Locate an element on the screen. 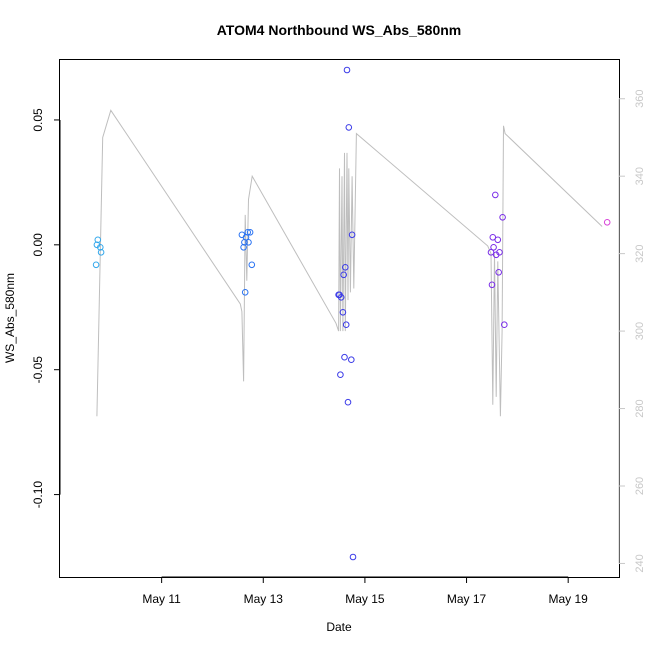 The height and width of the screenshot is (650, 650). y2-tick-label: 320 is located at coordinates (640, 253).